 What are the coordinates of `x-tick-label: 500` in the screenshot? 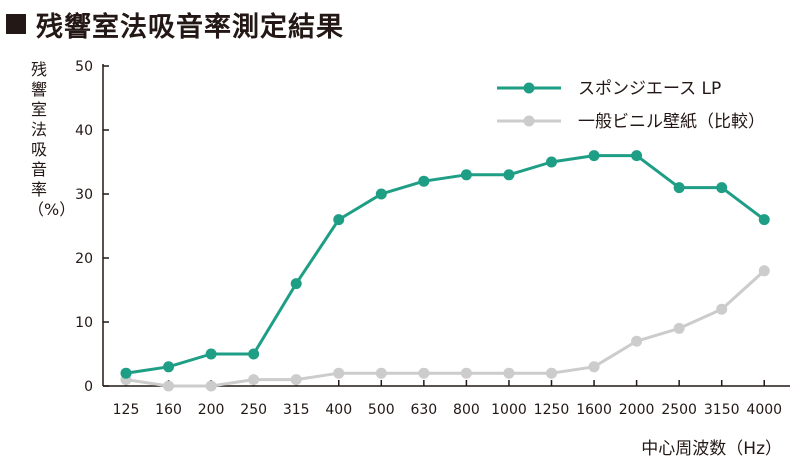 It's located at (381, 410).